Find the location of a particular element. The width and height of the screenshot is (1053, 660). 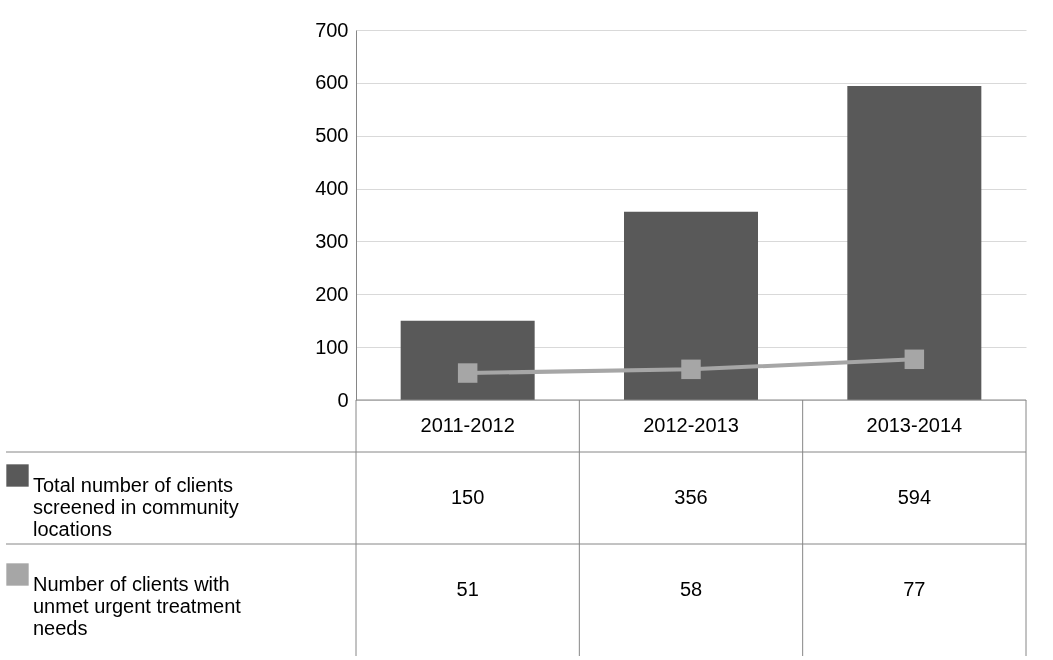

y-tick-label: 600 is located at coordinates (332, 82).